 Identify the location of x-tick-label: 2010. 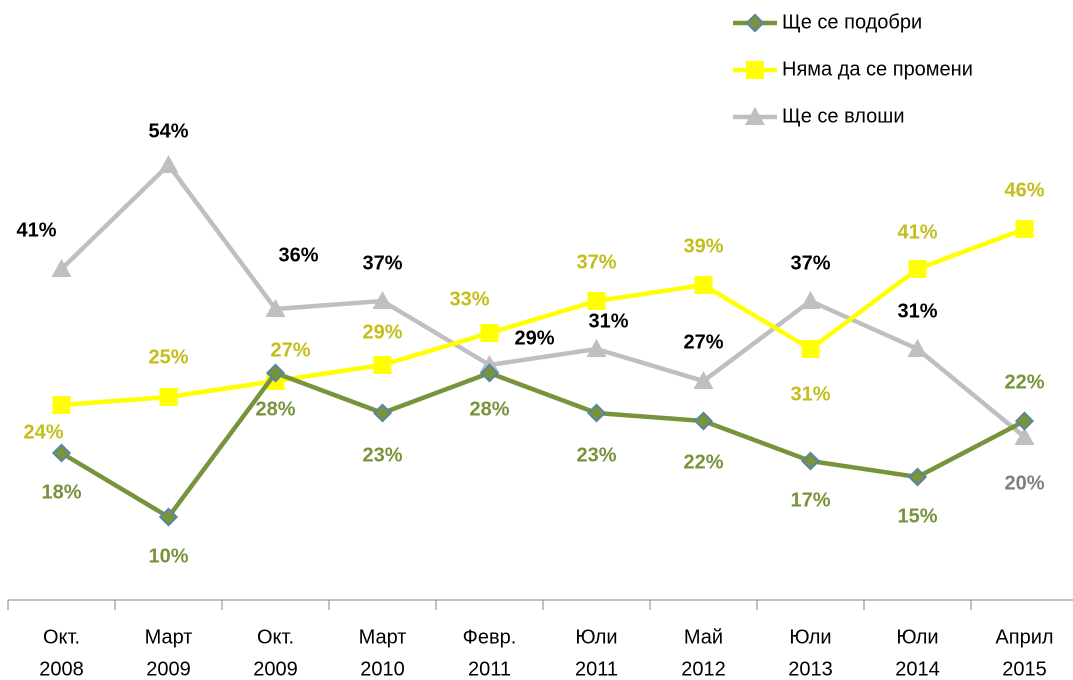
(382, 669).